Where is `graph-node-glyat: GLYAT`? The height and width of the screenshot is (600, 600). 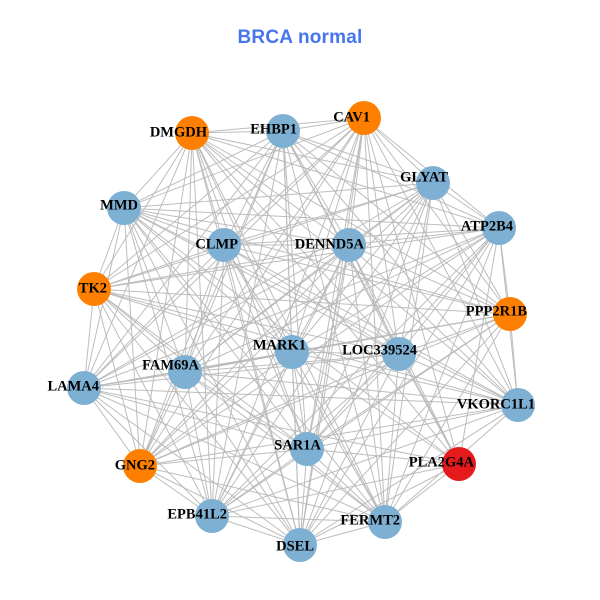 graph-node-glyat: GLYAT is located at coordinates (425, 183).